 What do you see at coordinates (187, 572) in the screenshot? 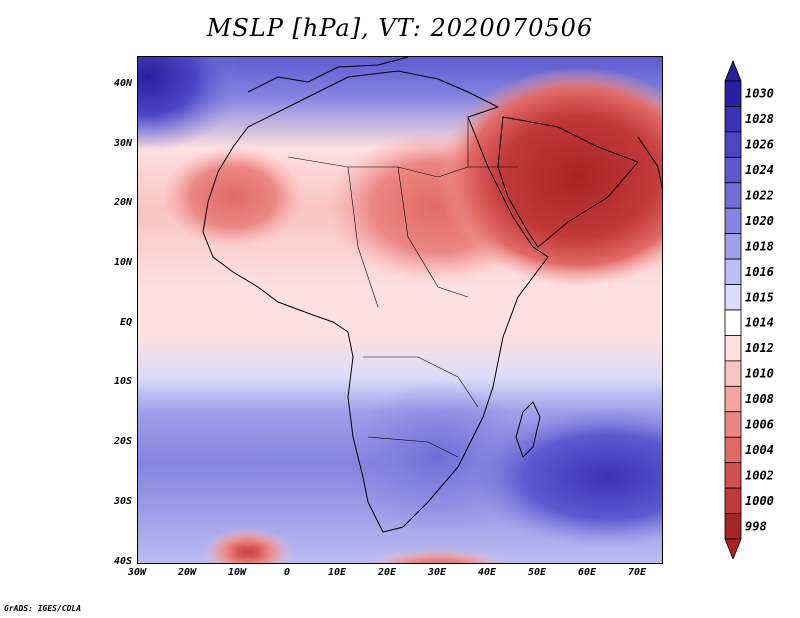
I see `lon-label: 20W` at bounding box center [187, 572].